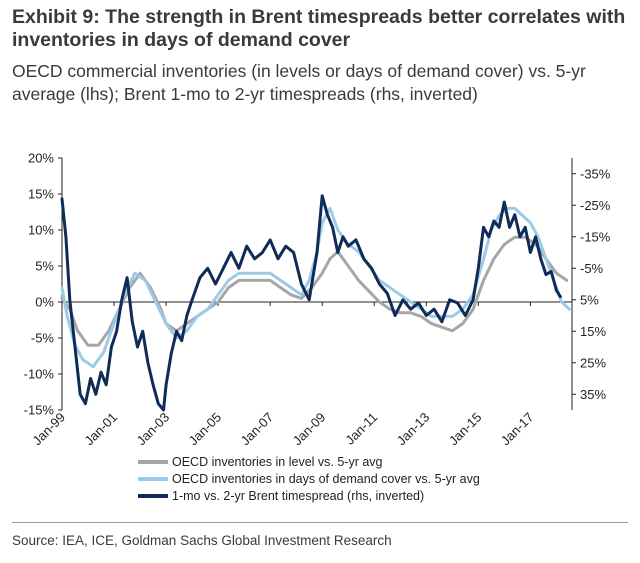 This screenshot has height=563, width=640. I want to click on left-tick-label: 5%, so click(44, 266).